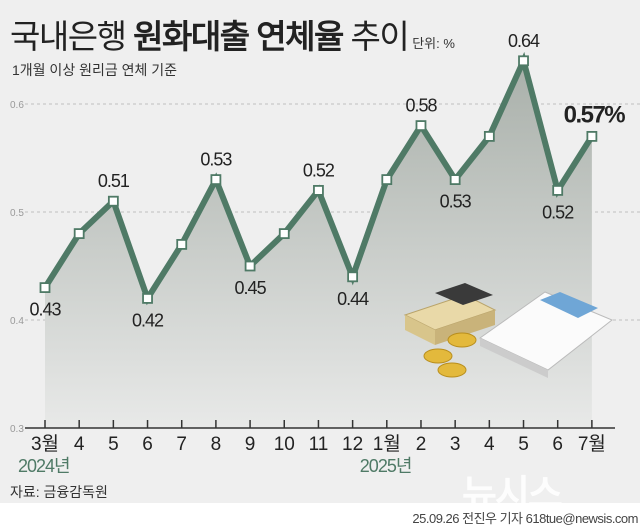 This screenshot has height=527, width=640. Describe the element at coordinates (595, 114) in the screenshot. I see `data-label-latest: 0.57%` at that location.